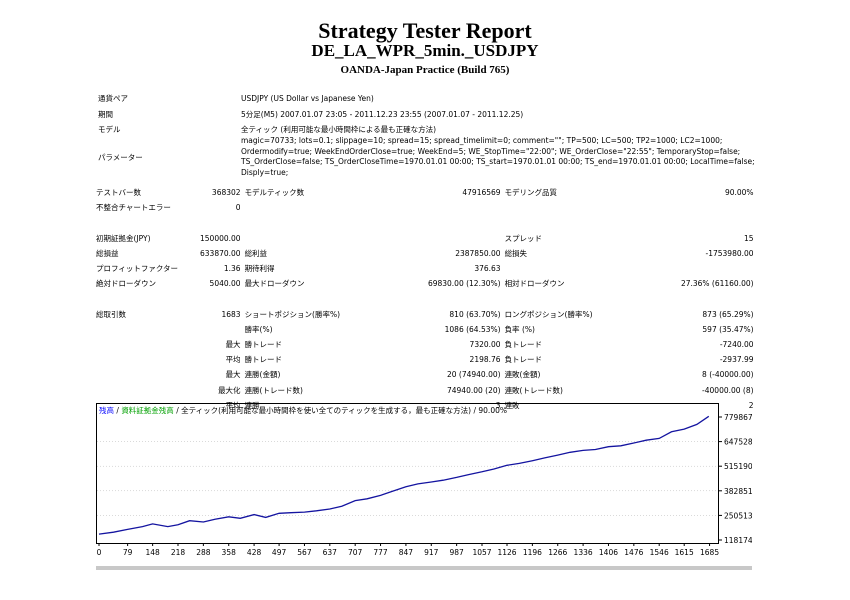  I want to click on stats-row: 総損益 633870.00 総利益 2387850.00 総損失 -1753980.00, so click(425, 253).